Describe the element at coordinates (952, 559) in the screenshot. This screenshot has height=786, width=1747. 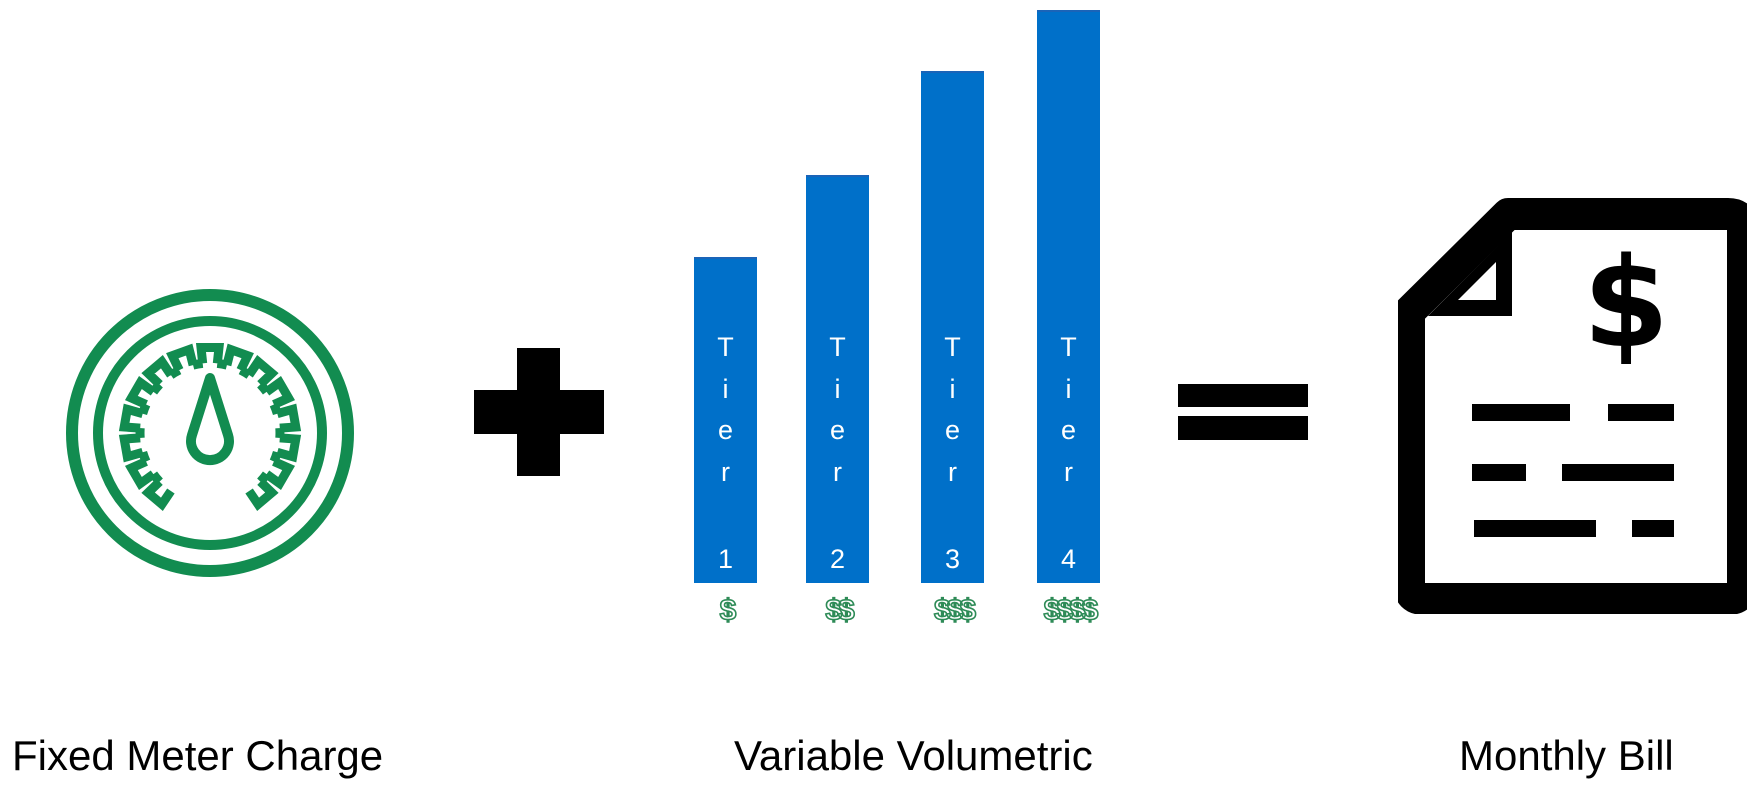
I see `tier-number: 3` at that location.